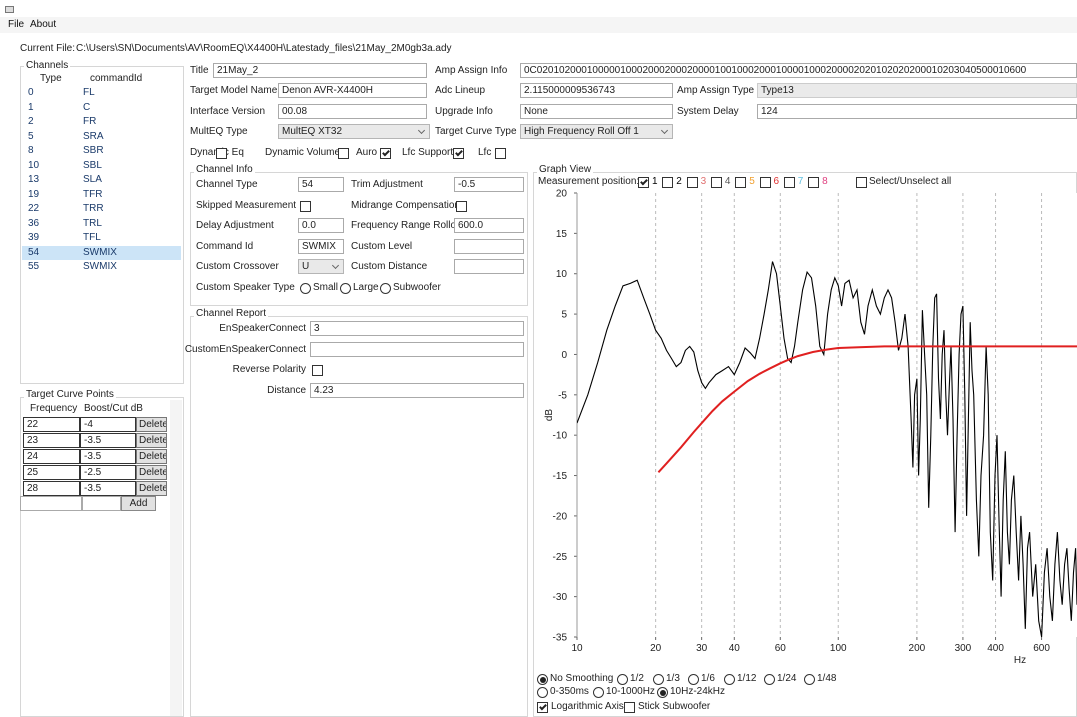 The width and height of the screenshot is (1077, 717). I want to click on text-box: 124, so click(917, 111).